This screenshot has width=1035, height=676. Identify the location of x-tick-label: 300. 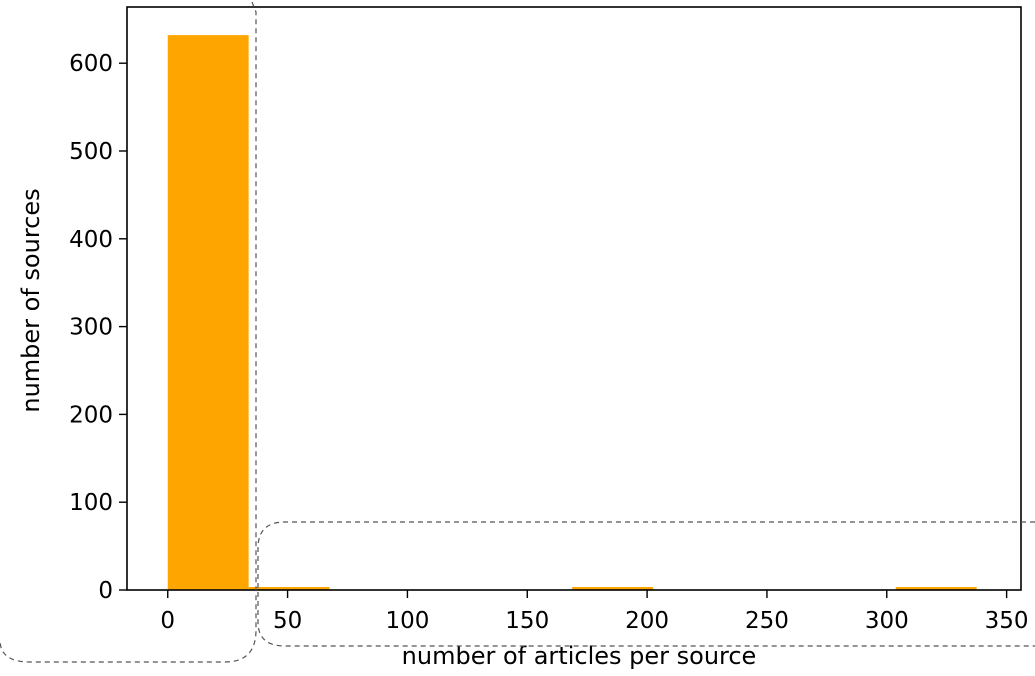
(887, 621).